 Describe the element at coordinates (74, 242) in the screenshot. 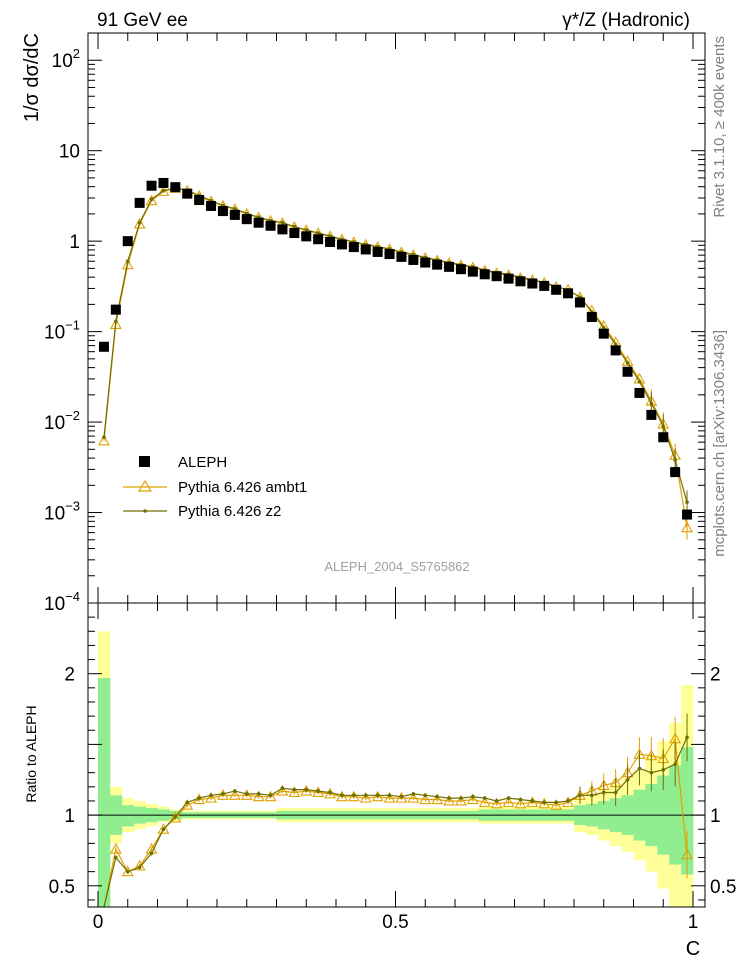

I see `main-y-tick-label: 1` at that location.